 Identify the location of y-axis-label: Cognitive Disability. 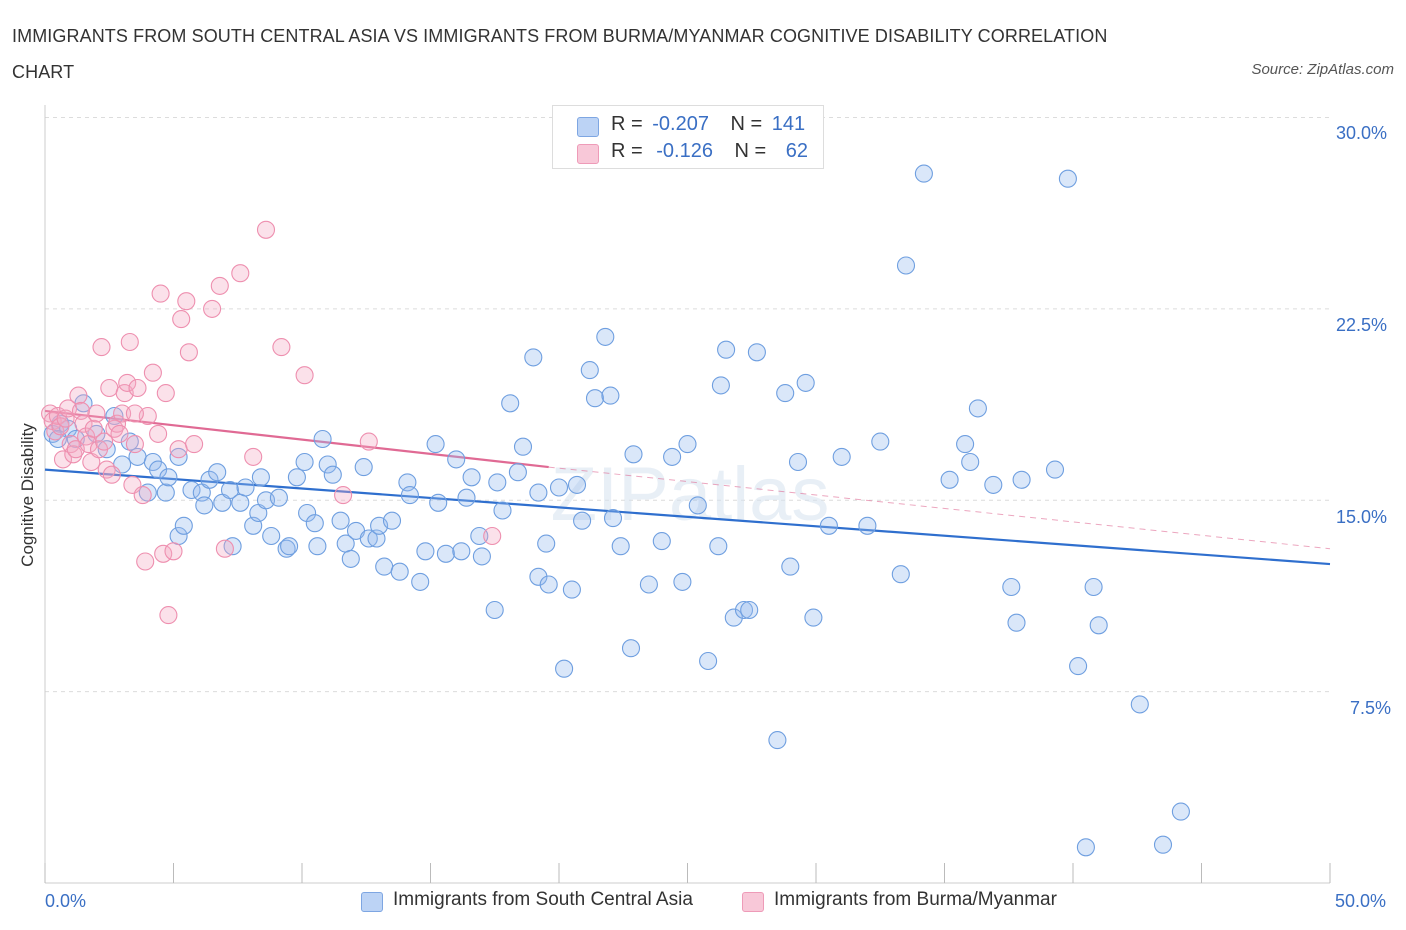
(27, 495).